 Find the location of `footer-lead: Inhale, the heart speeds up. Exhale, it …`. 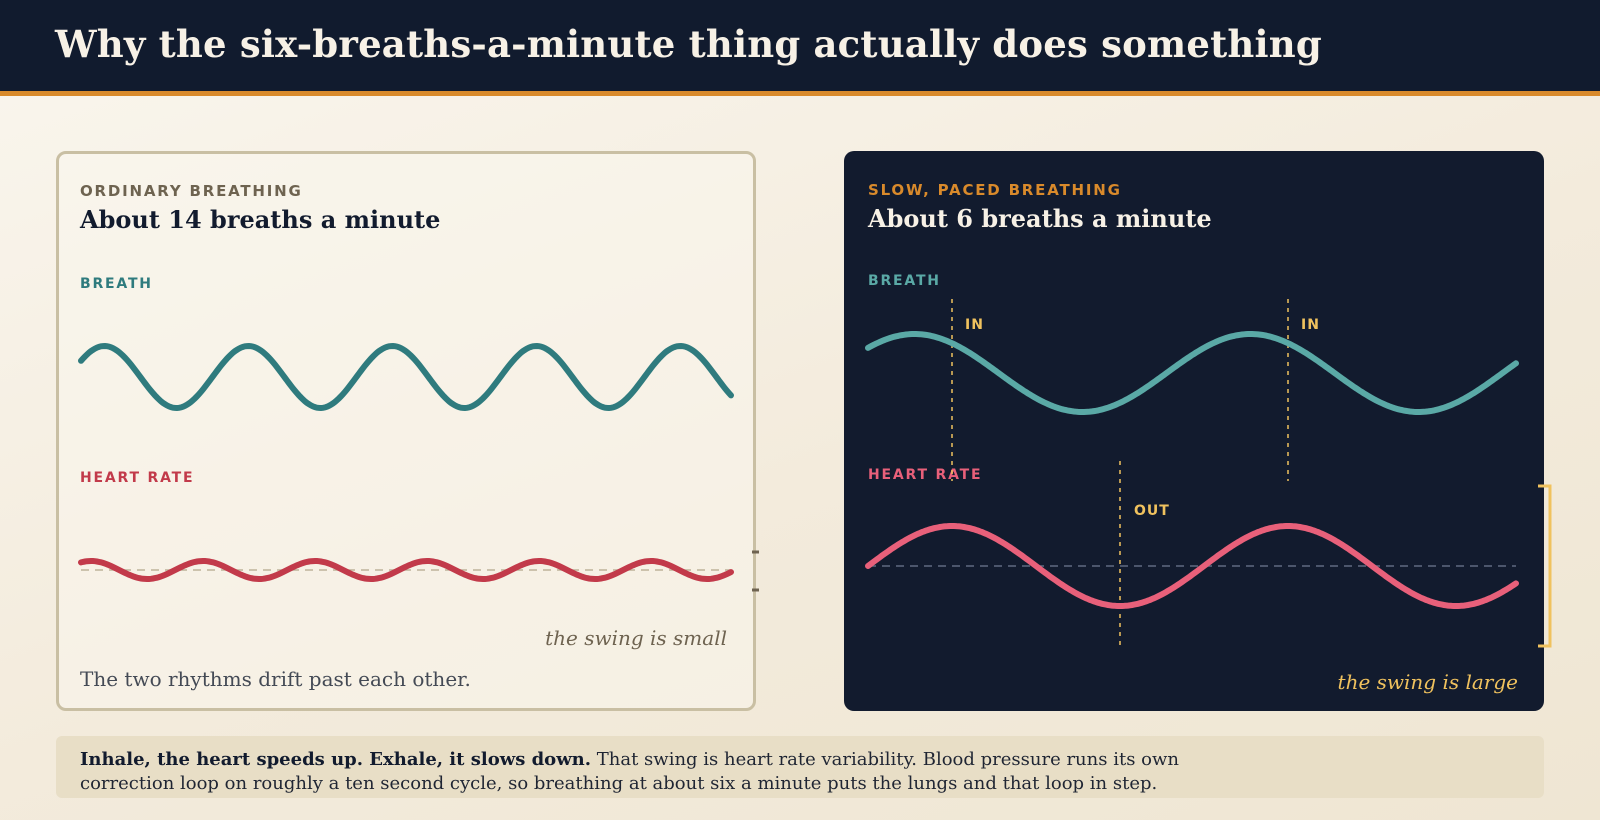

footer-lead: Inhale, the heart speeds up. Exhale, it … is located at coordinates (336, 759).